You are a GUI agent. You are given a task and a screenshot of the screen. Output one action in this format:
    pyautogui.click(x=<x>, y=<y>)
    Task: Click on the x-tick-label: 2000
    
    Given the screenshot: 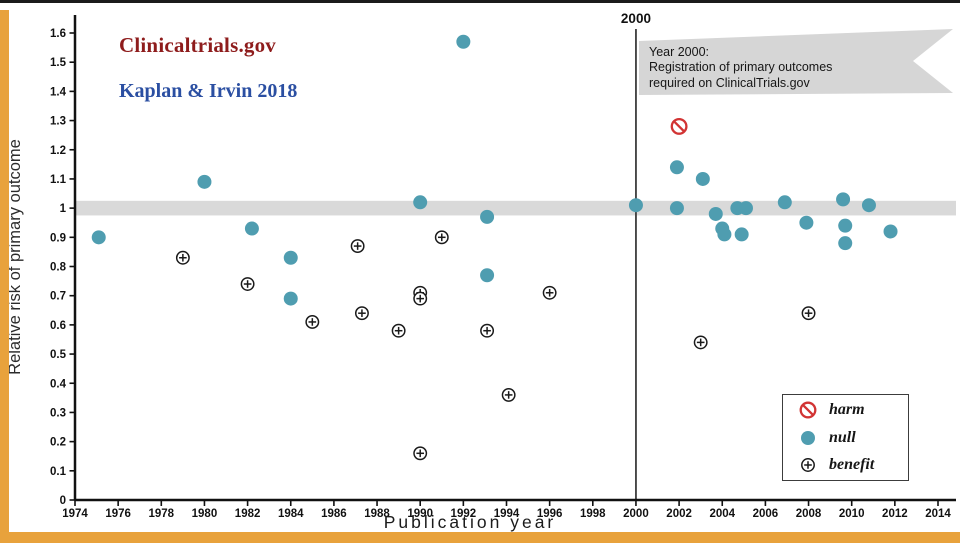 What is the action you would take?
    pyautogui.click(x=636, y=514)
    